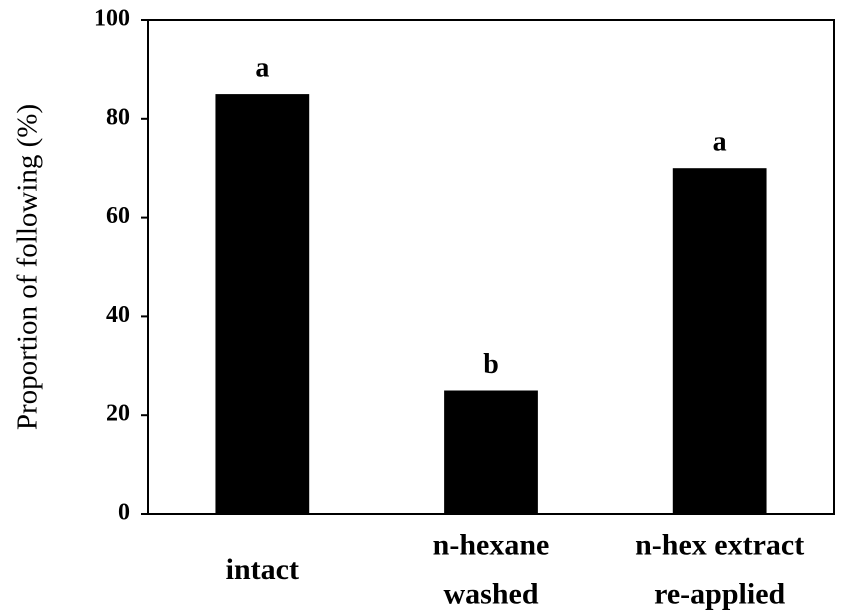 This screenshot has width=850, height=614. I want to click on y-tick-label: 100, so click(112, 19).